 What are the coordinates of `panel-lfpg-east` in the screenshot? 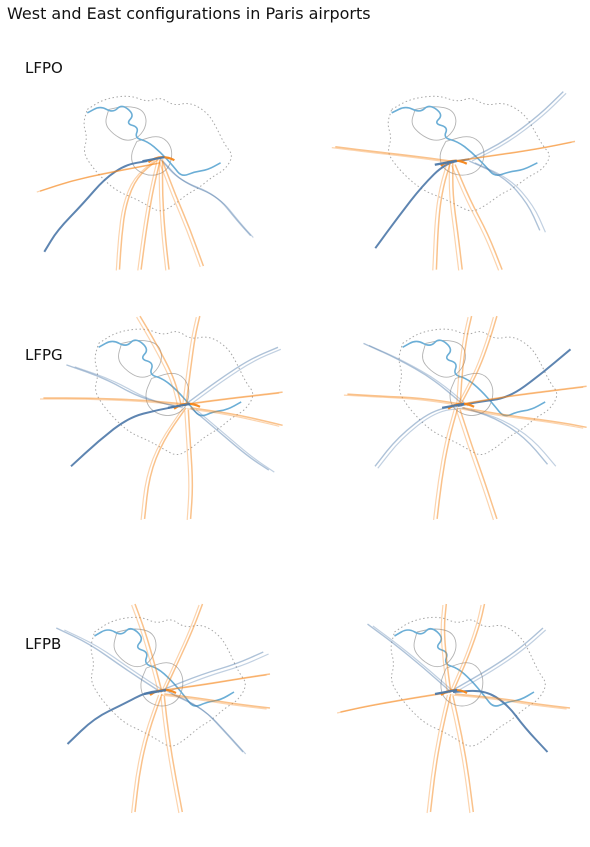 It's located at (465, 418).